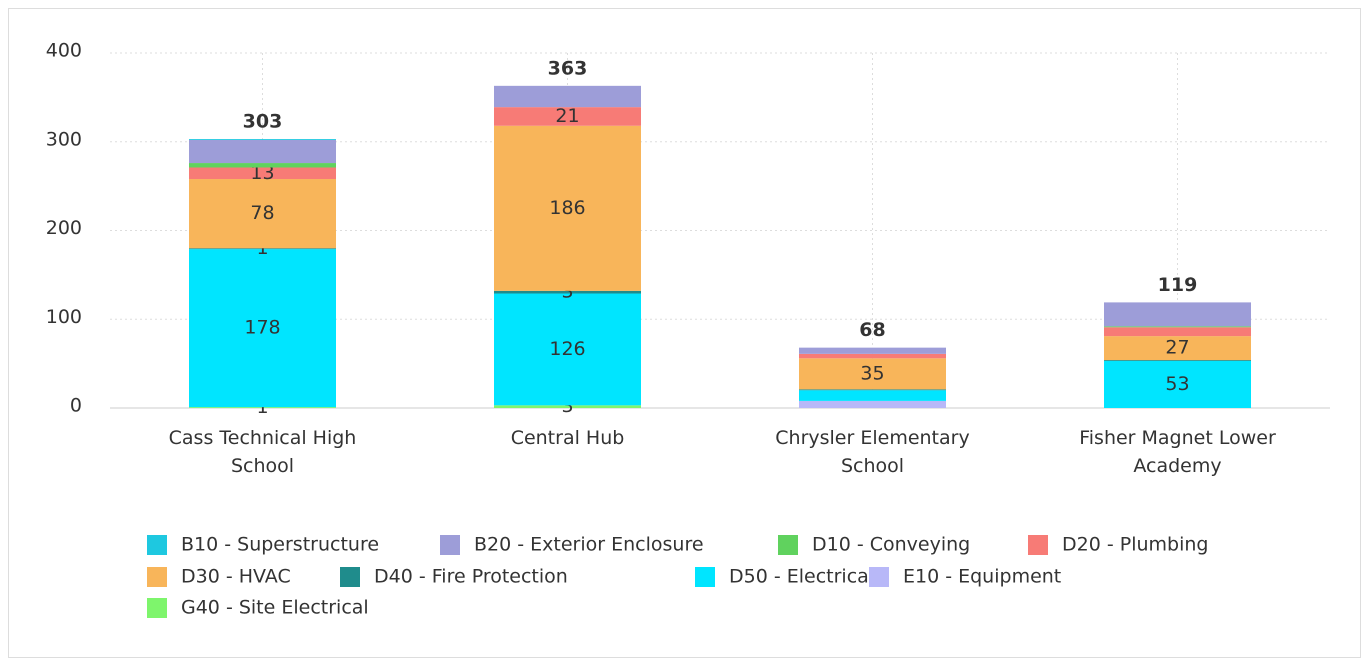  I want to click on x-tick-line: Cass Technical High, so click(263, 438).